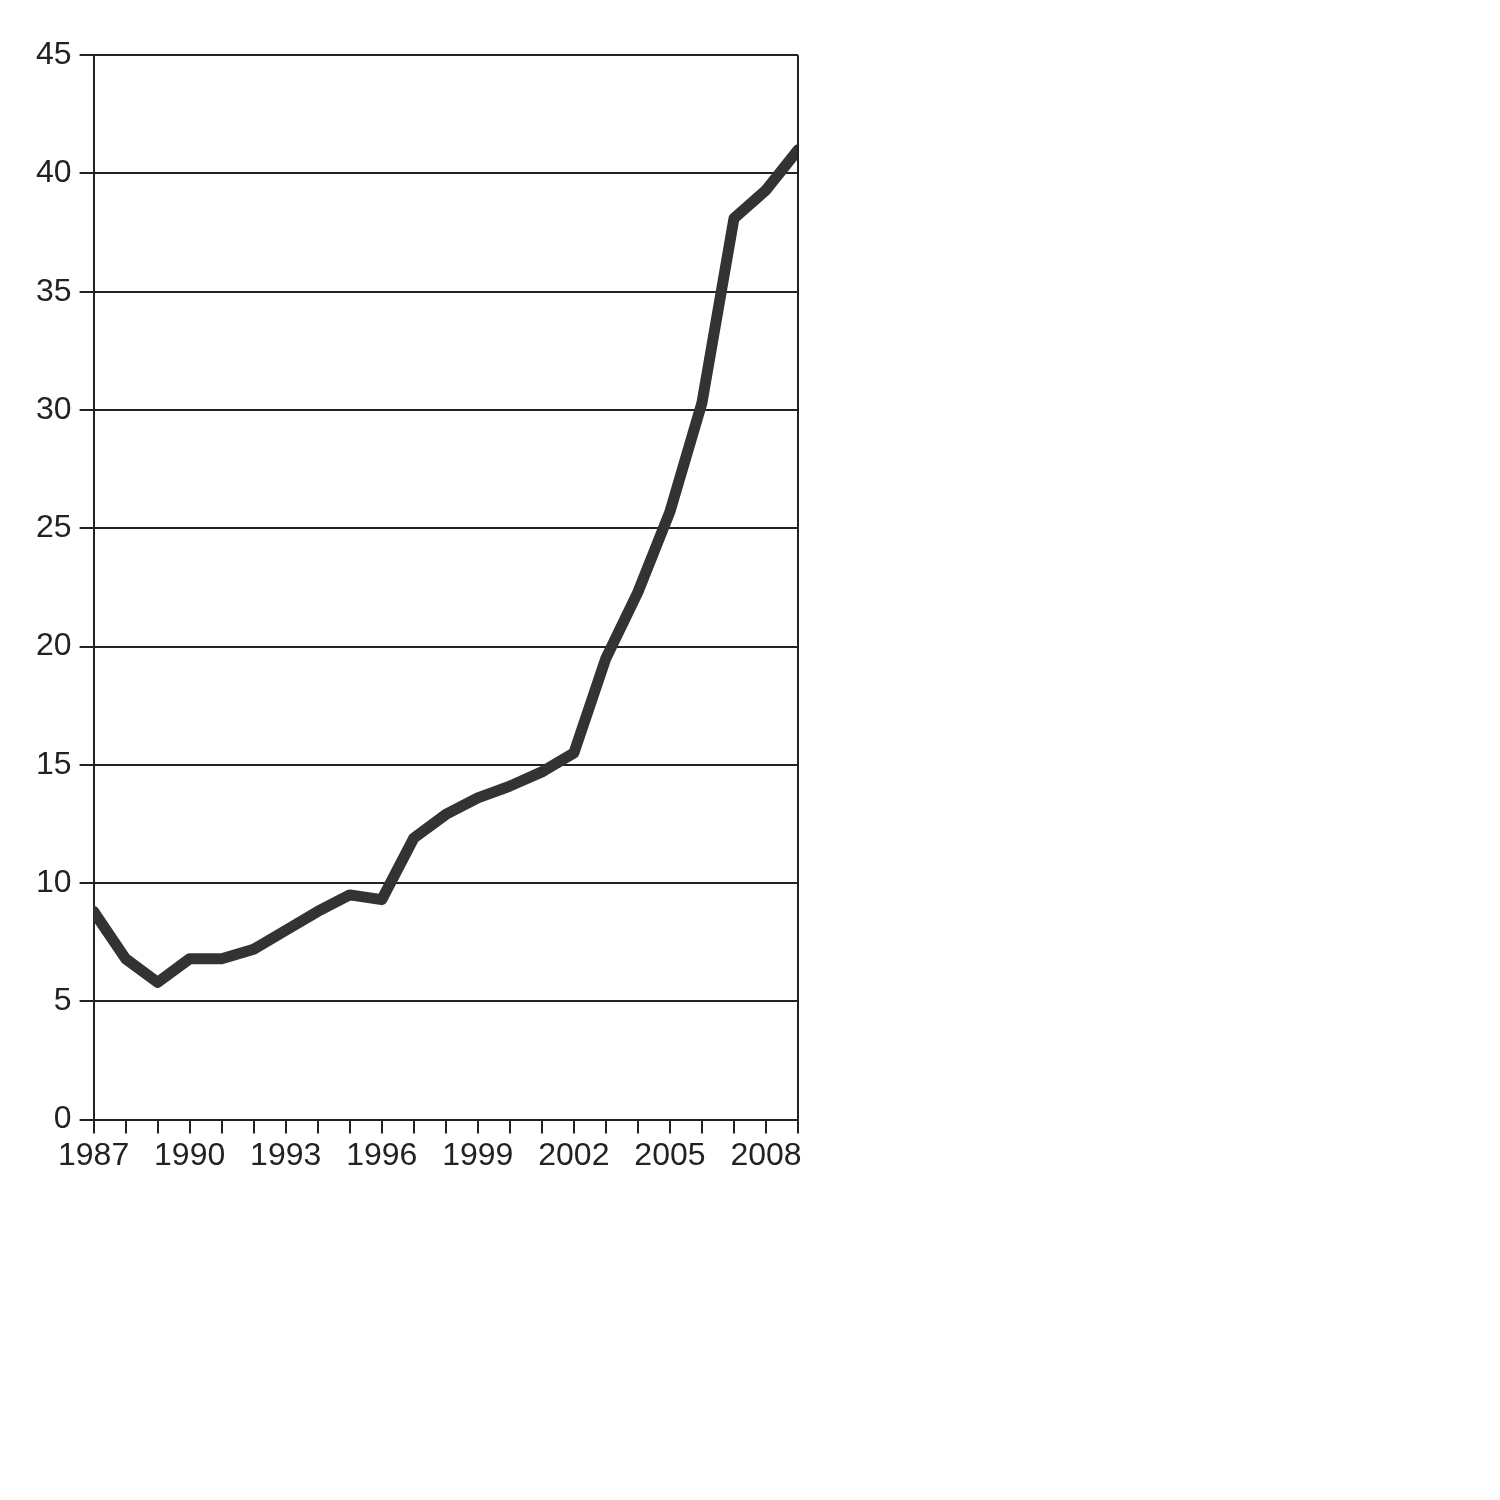 This screenshot has height=1500, width=1500. What do you see at coordinates (190, 1153) in the screenshot?
I see `x-tick-label: 1990` at bounding box center [190, 1153].